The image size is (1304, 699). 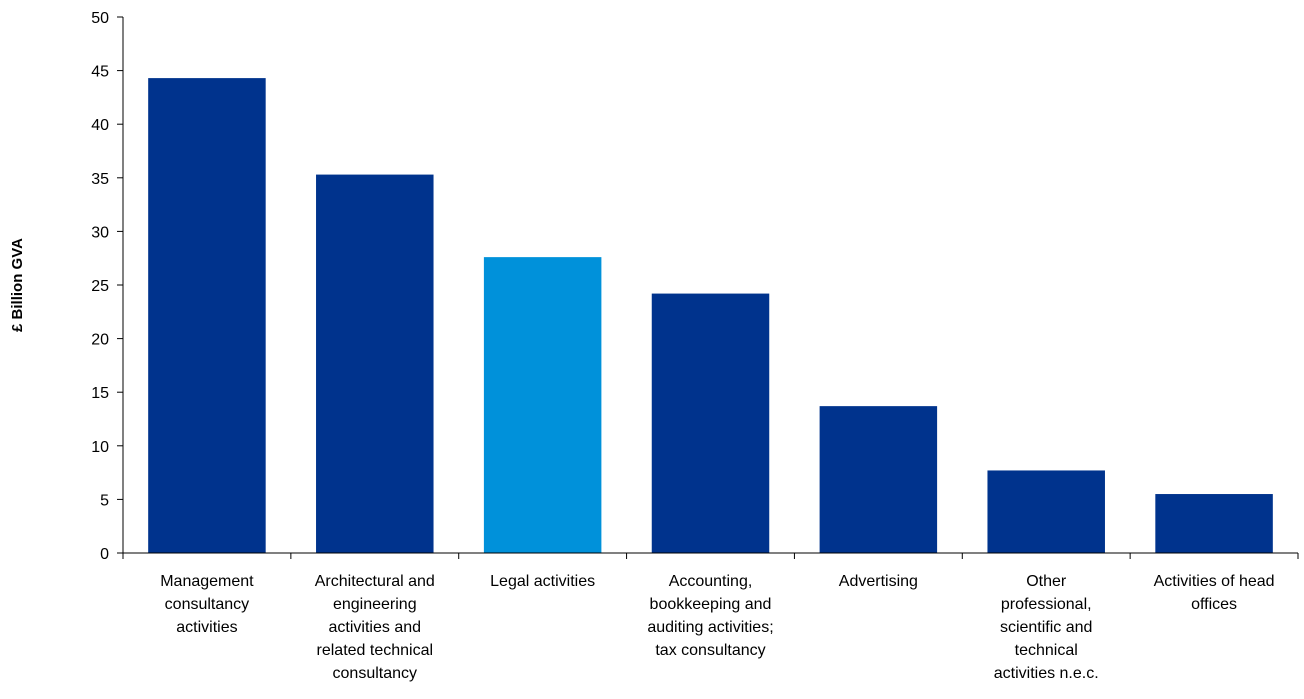 What do you see at coordinates (711, 604) in the screenshot?
I see `x-tick-label-line: bookkeeping and` at bounding box center [711, 604].